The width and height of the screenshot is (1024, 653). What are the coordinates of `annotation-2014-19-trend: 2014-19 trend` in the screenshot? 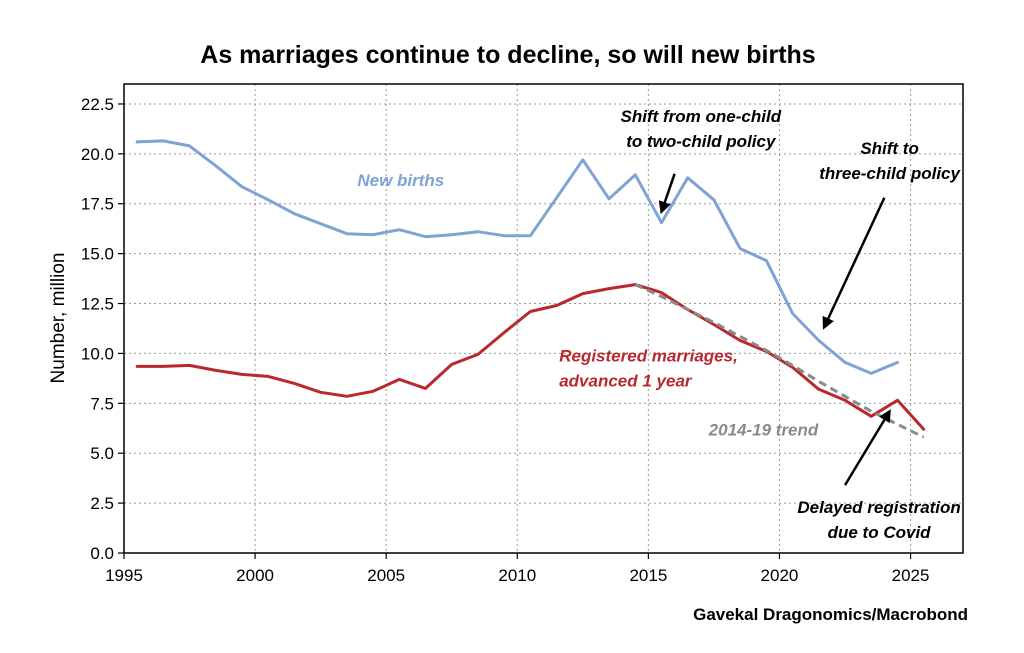 It's located at (763, 429).